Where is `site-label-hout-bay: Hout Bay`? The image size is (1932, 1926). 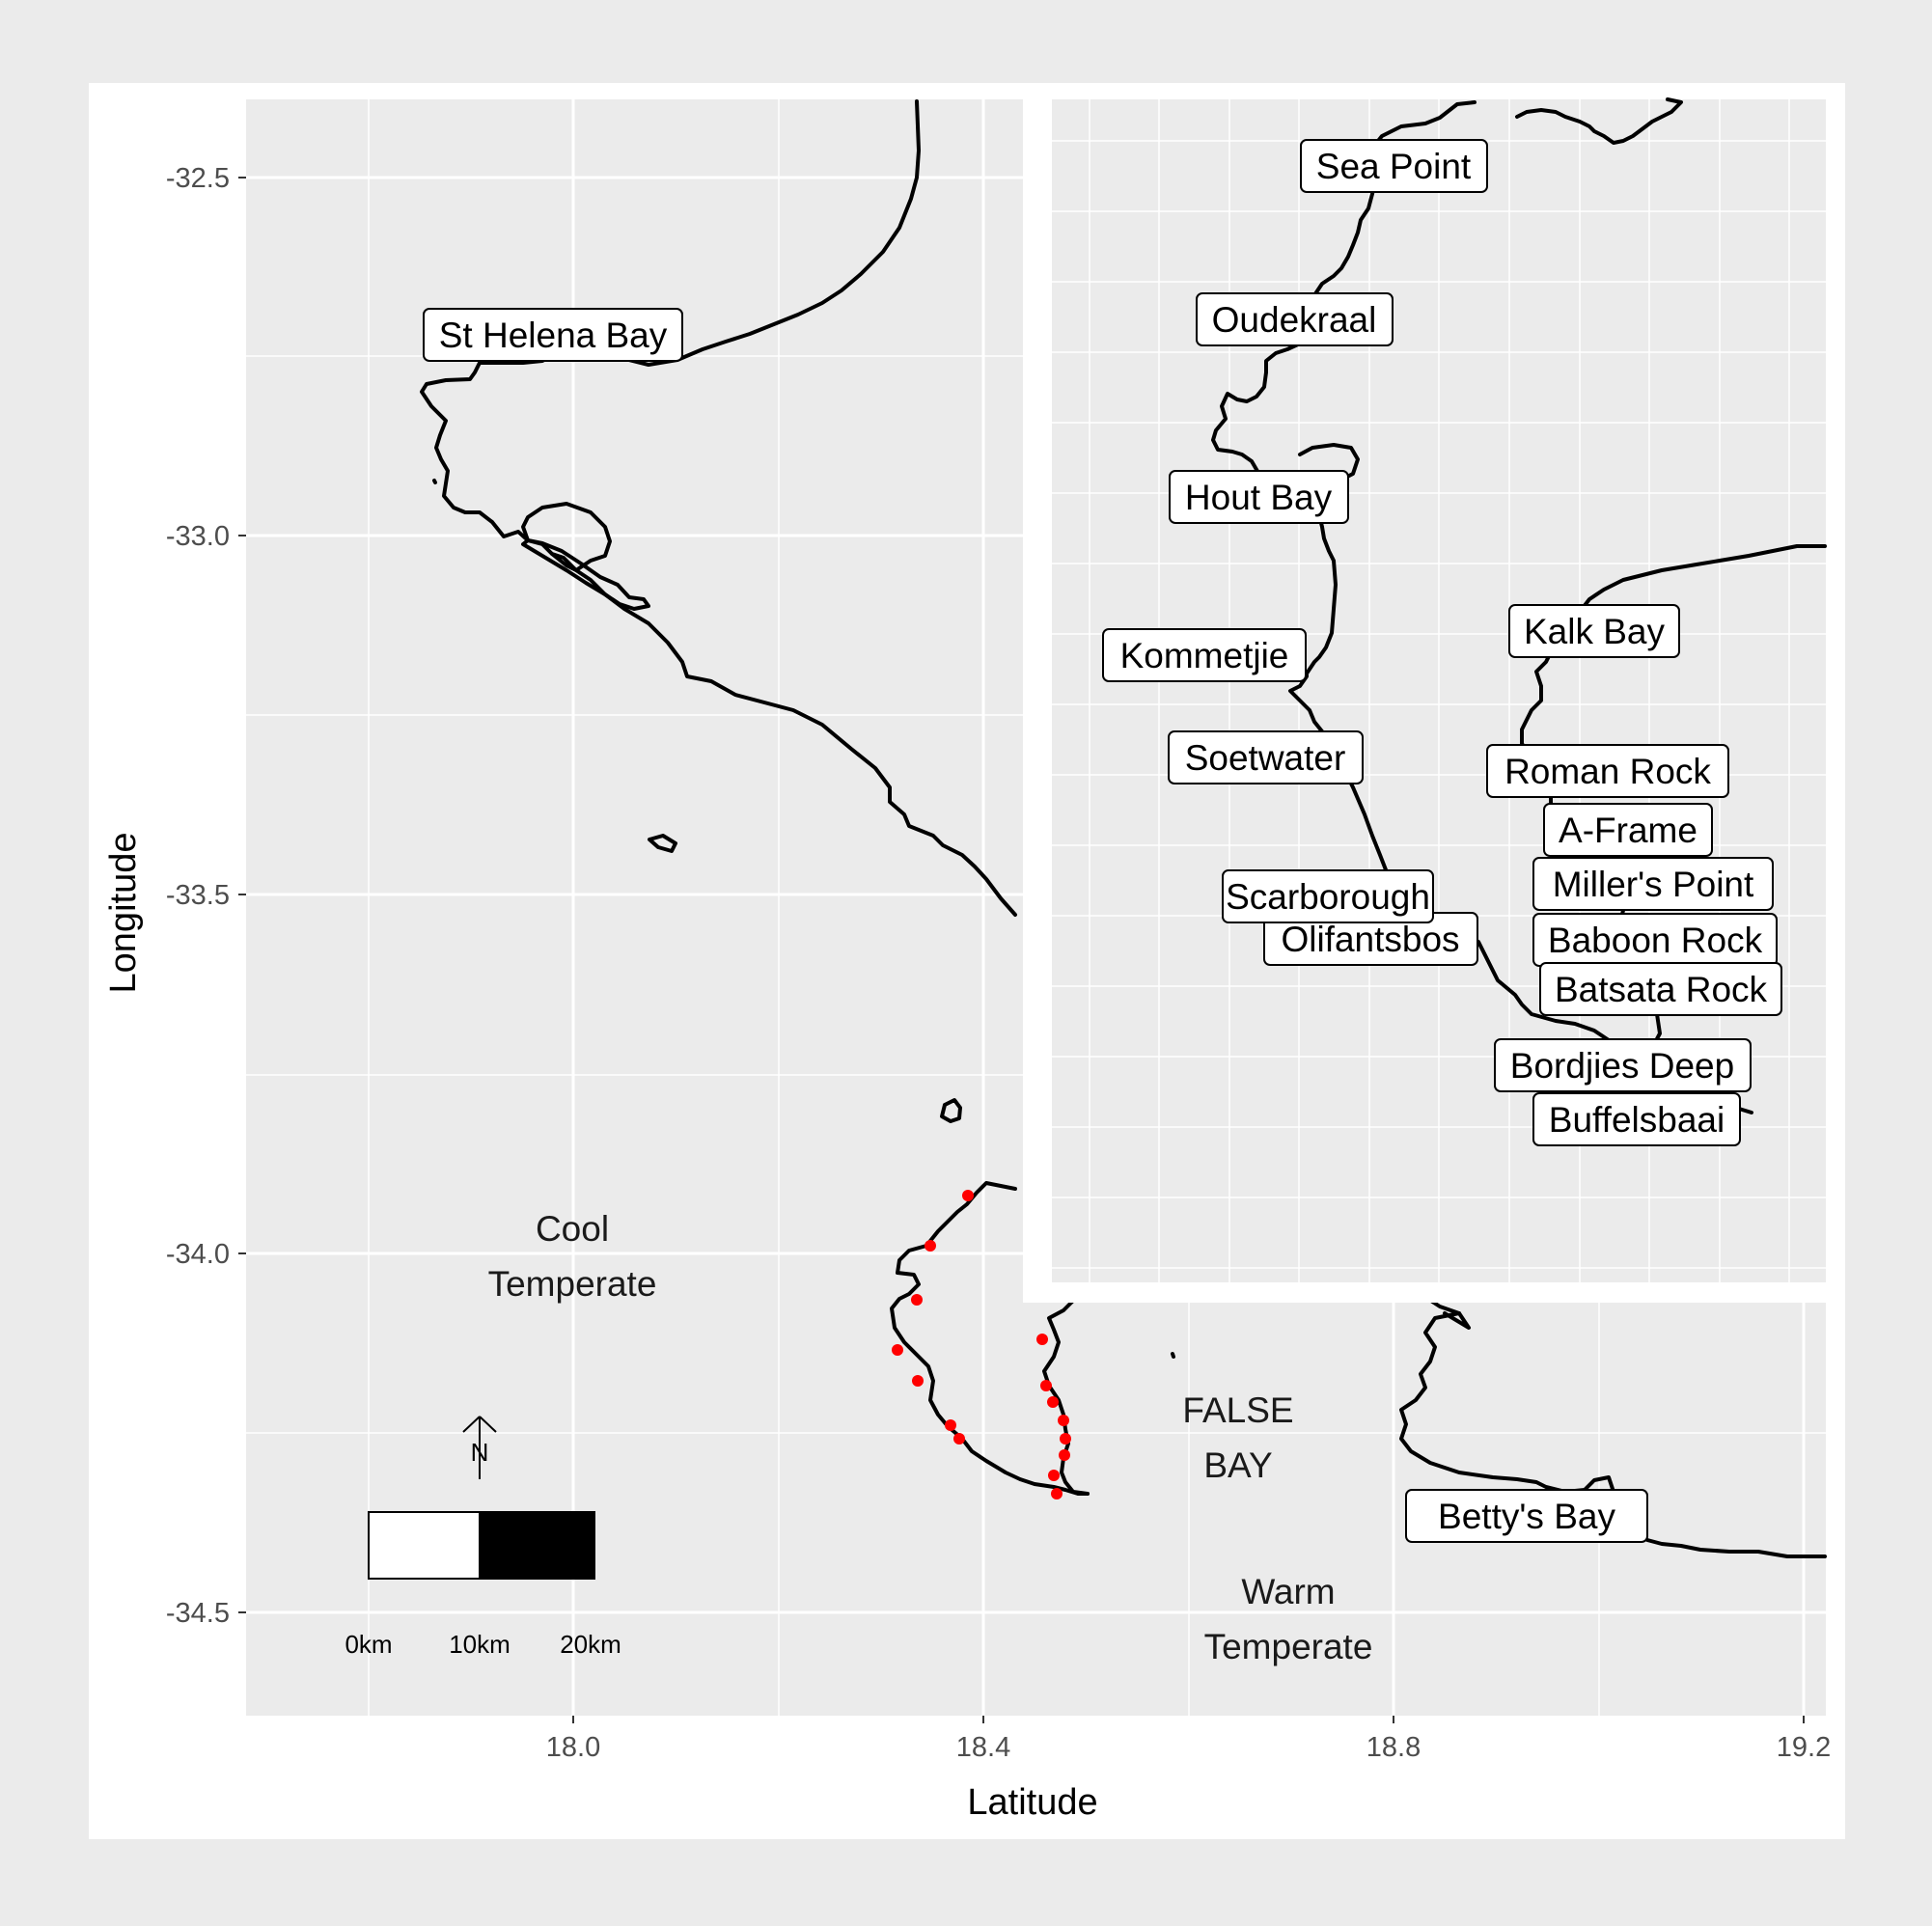 site-label-hout-bay: Hout Bay is located at coordinates (1259, 497).